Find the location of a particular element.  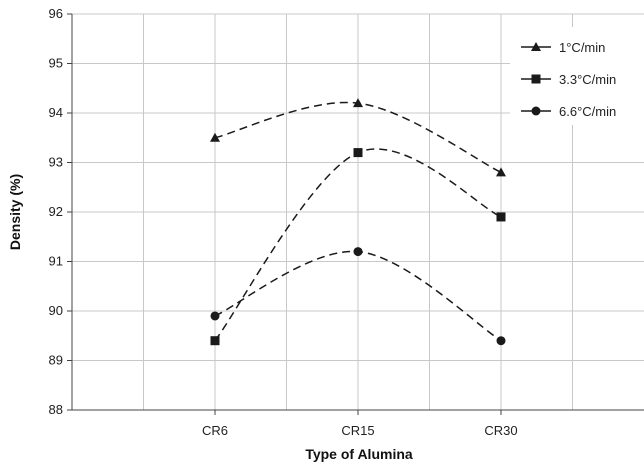

legend-marker-circle is located at coordinates (536, 111).